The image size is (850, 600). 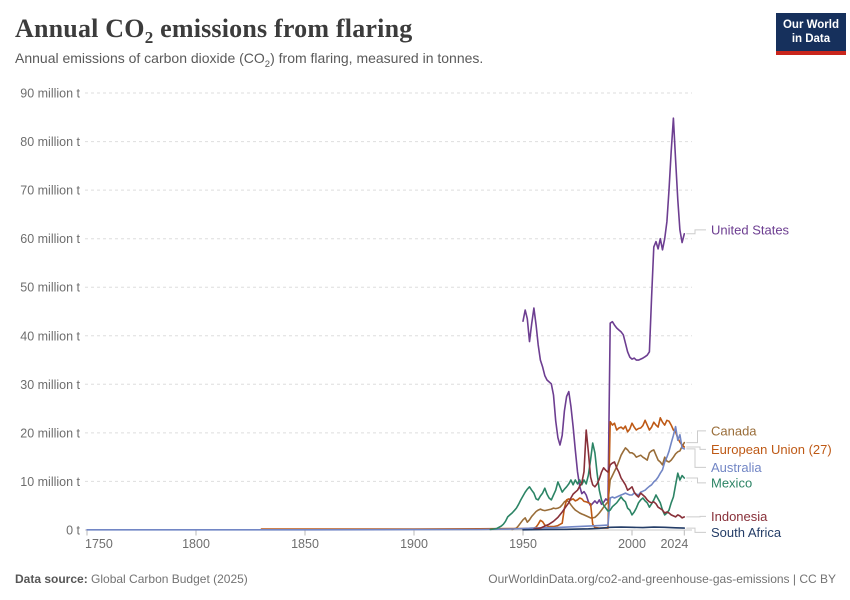 What do you see at coordinates (377, 58) in the screenshot?
I see `subtitle-text-2: ) from flaring, measured in tonnes.` at bounding box center [377, 58].